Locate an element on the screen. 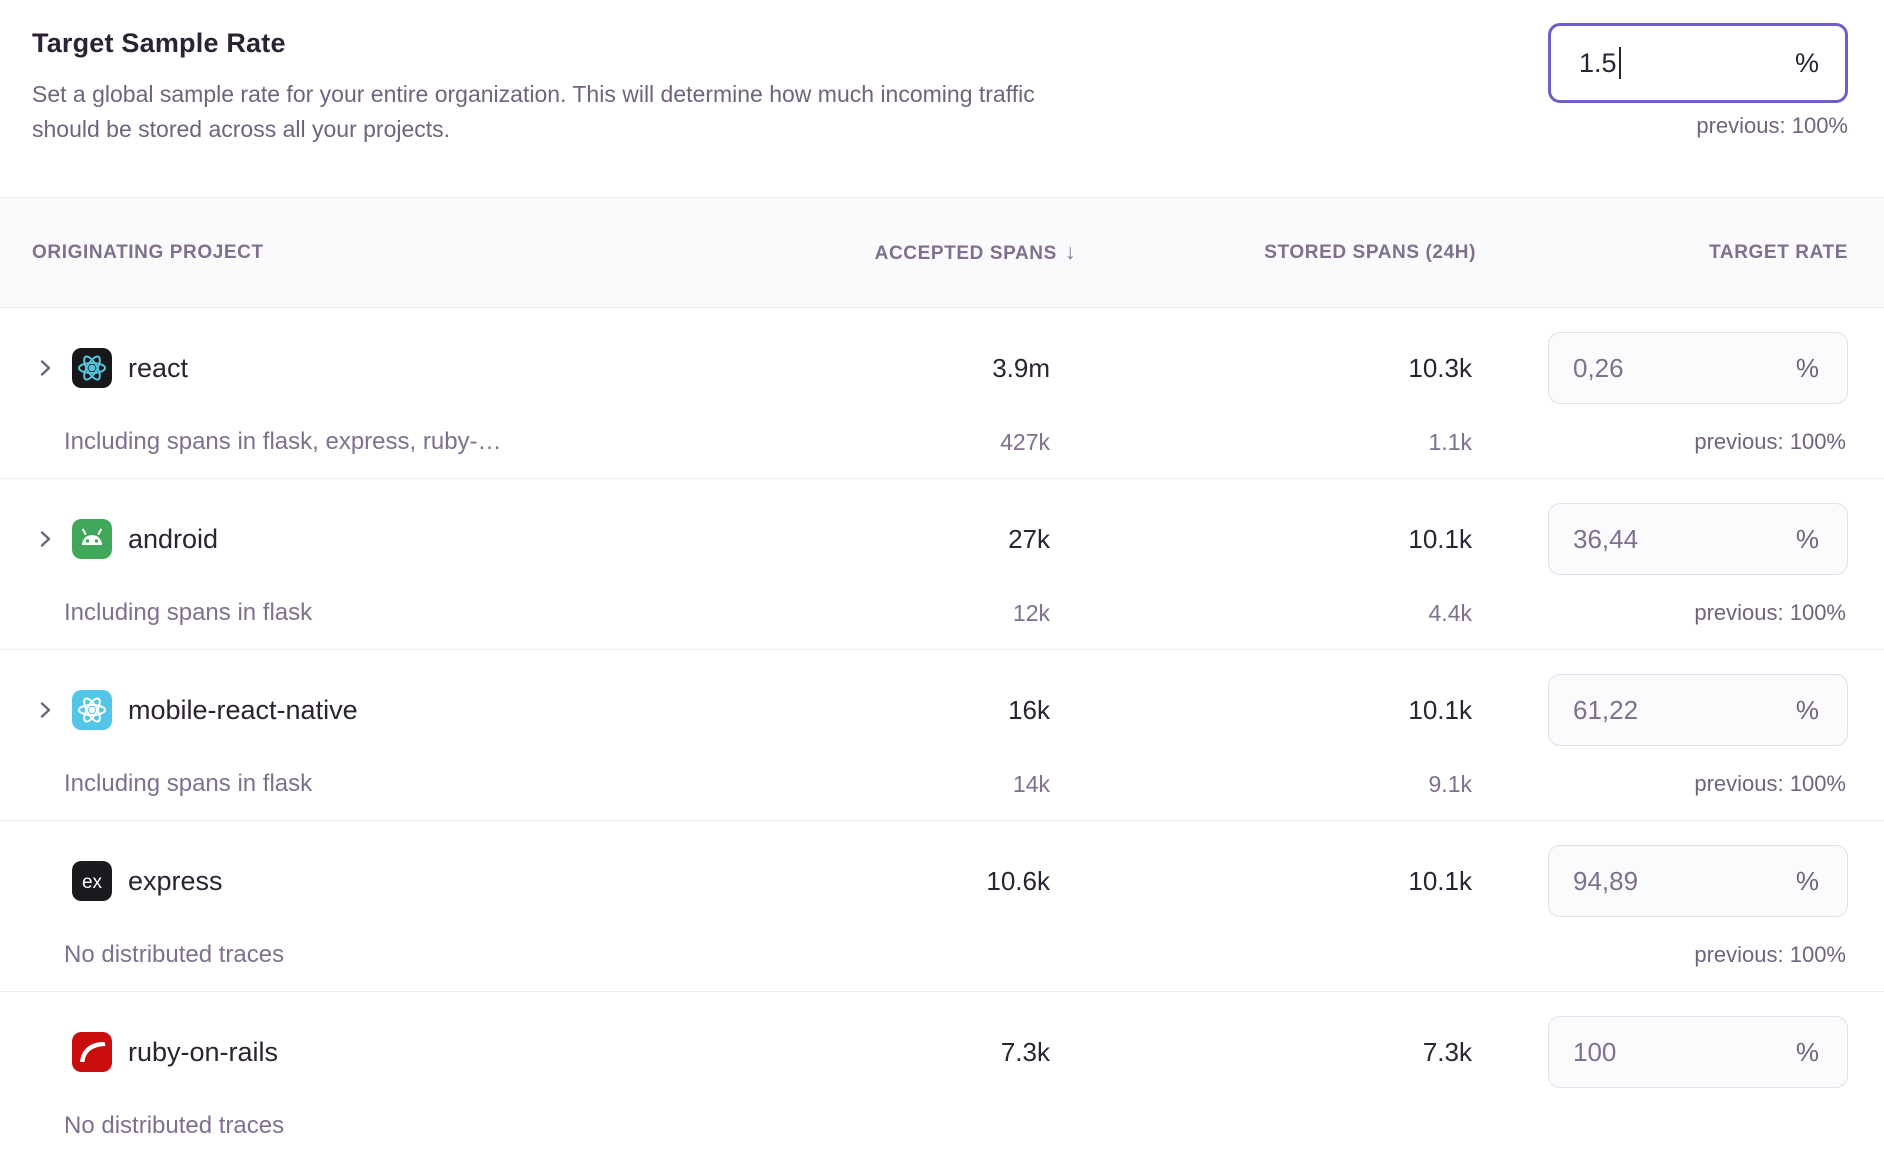 The height and width of the screenshot is (1160, 1884). project-cell: mobile-react-native is located at coordinates (384, 710).